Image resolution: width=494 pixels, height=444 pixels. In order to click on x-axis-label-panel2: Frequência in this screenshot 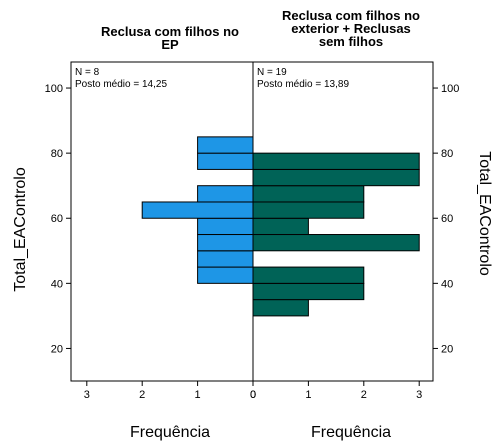, I will do `click(351, 432)`.